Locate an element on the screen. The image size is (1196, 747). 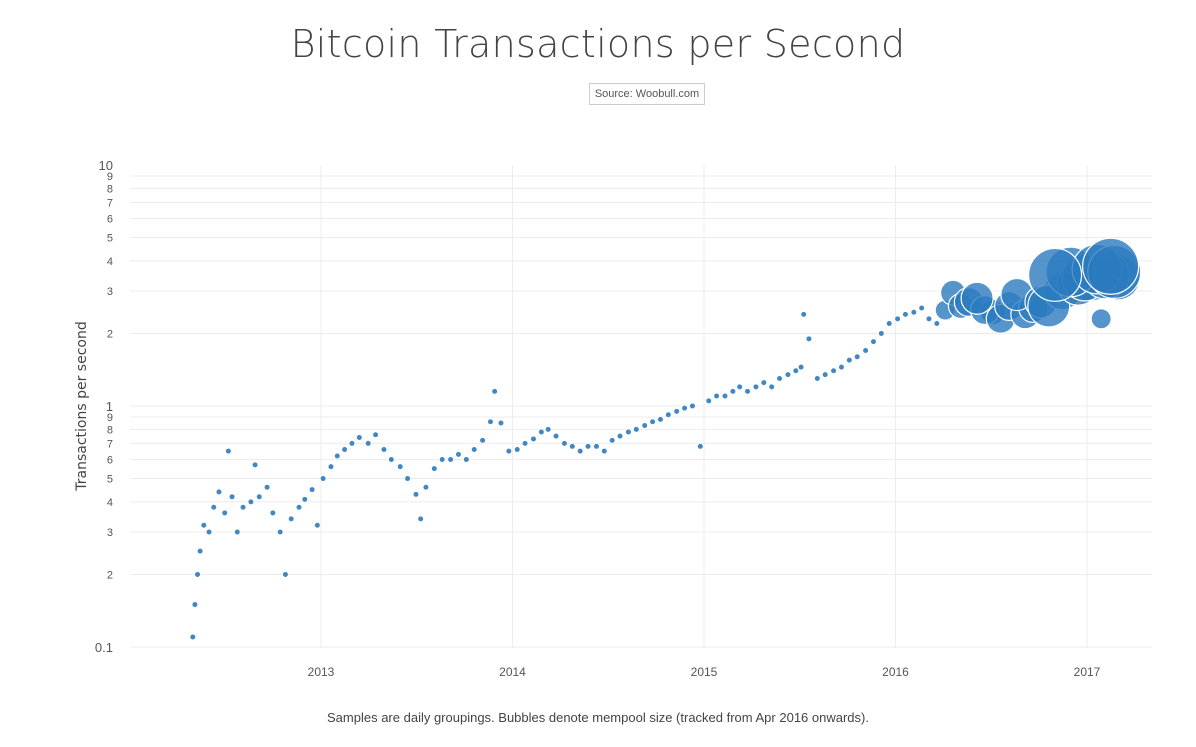
y-tick-label: 2 is located at coordinates (110, 575).